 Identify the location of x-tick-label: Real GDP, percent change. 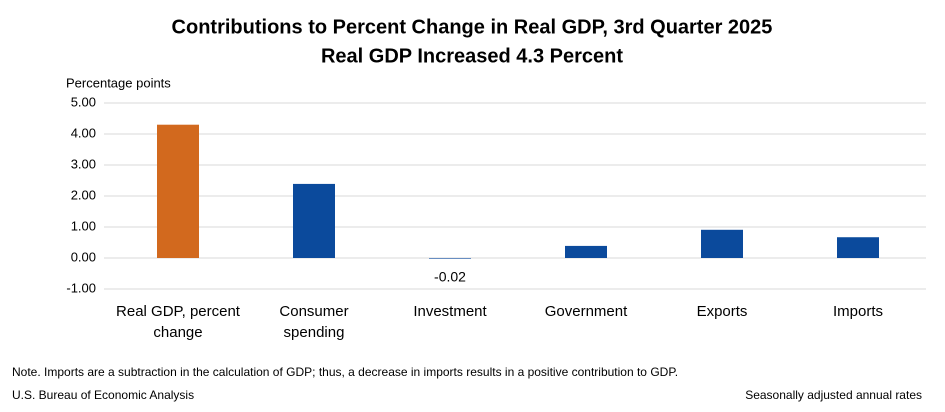
(178, 322).